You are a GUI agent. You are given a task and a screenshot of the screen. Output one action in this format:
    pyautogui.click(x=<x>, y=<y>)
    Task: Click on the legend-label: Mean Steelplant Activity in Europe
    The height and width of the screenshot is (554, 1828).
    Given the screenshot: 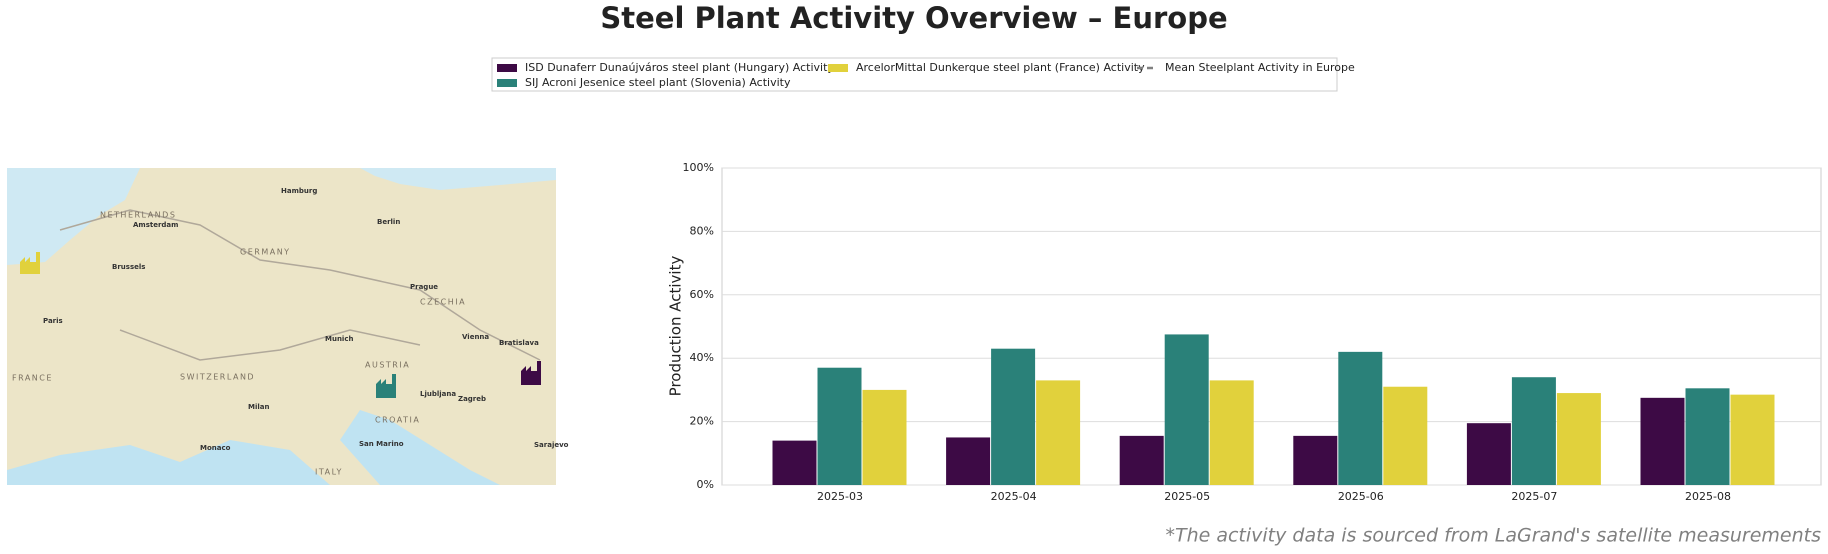 What is the action you would take?
    pyautogui.click(x=1260, y=67)
    